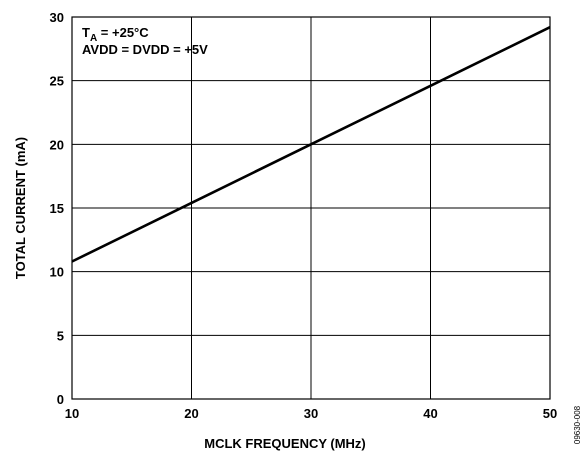 The width and height of the screenshot is (587, 456). Describe the element at coordinates (577, 424) in the screenshot. I see `figure-id: 09630-008` at that location.